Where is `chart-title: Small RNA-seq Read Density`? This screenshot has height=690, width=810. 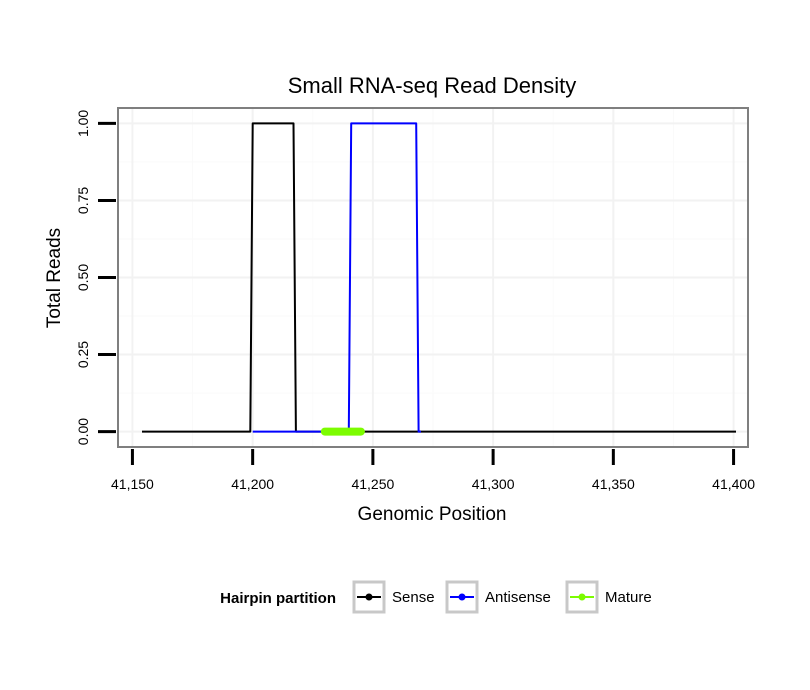
chart-title: Small RNA-seq Read Density is located at coordinates (432, 85).